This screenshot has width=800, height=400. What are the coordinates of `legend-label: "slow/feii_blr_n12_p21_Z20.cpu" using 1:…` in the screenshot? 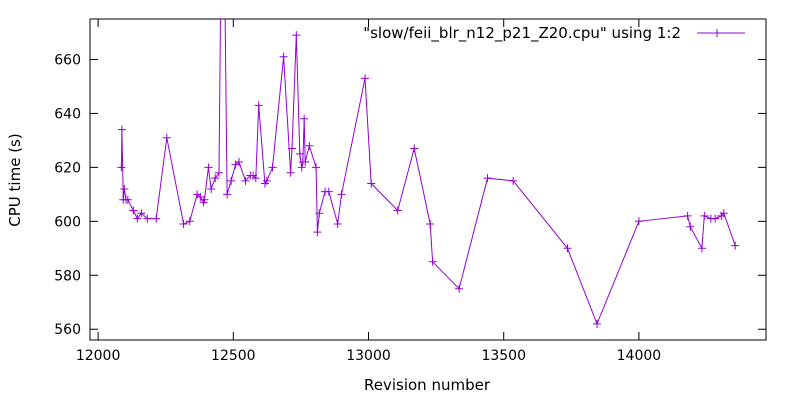 It's located at (522, 33).